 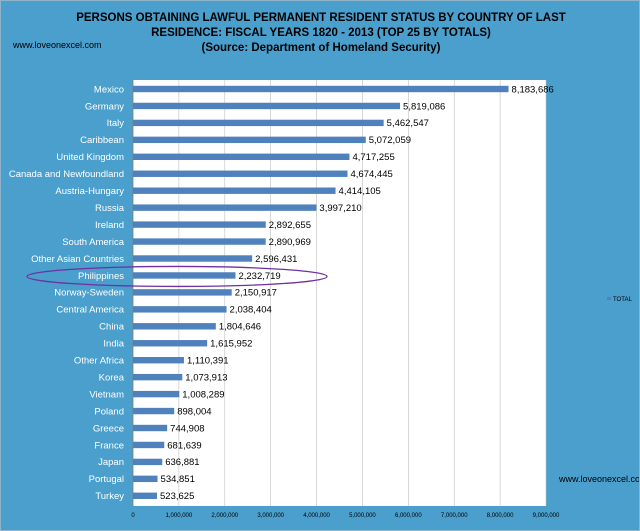 I want to click on value-label-canada-and-newfoundland: 4,674,445, so click(x=372, y=174).